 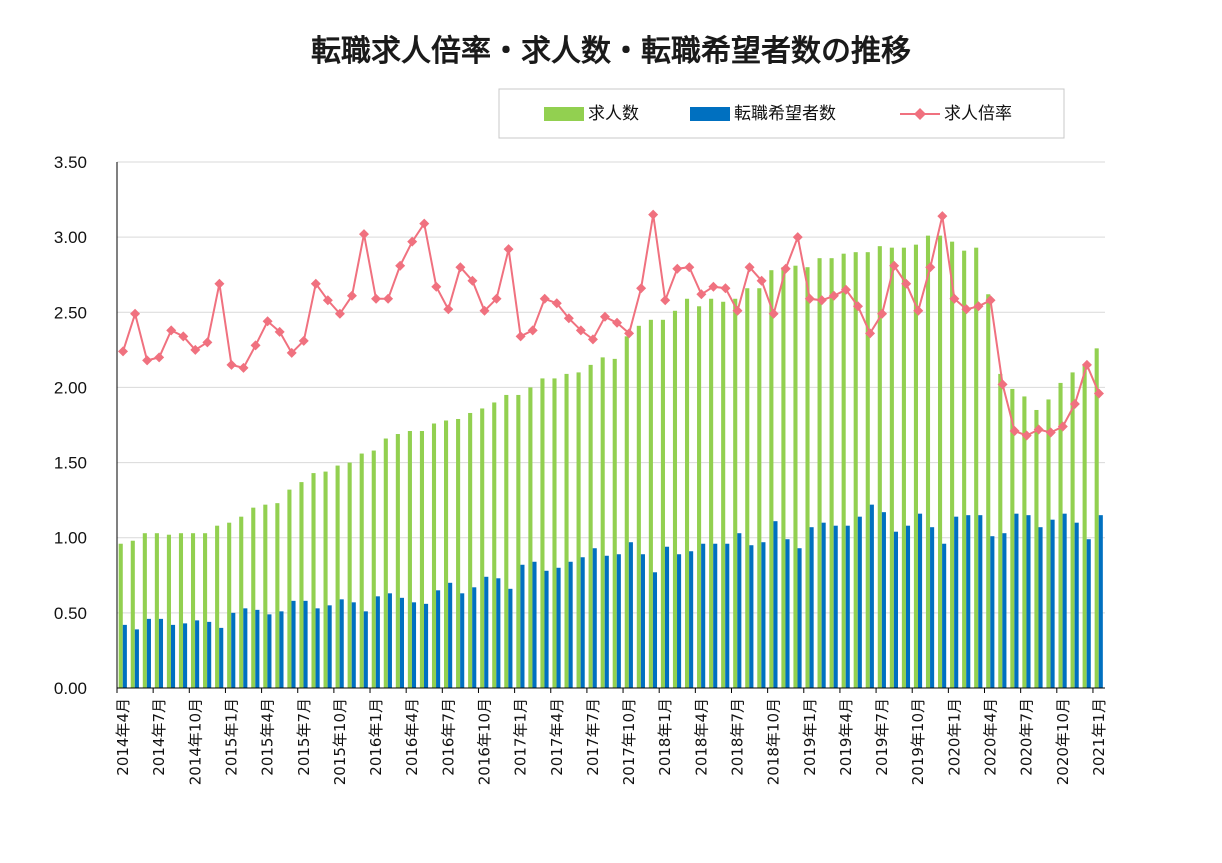 I want to click on x-tick-label: 2017年10月, so click(x=629, y=741).